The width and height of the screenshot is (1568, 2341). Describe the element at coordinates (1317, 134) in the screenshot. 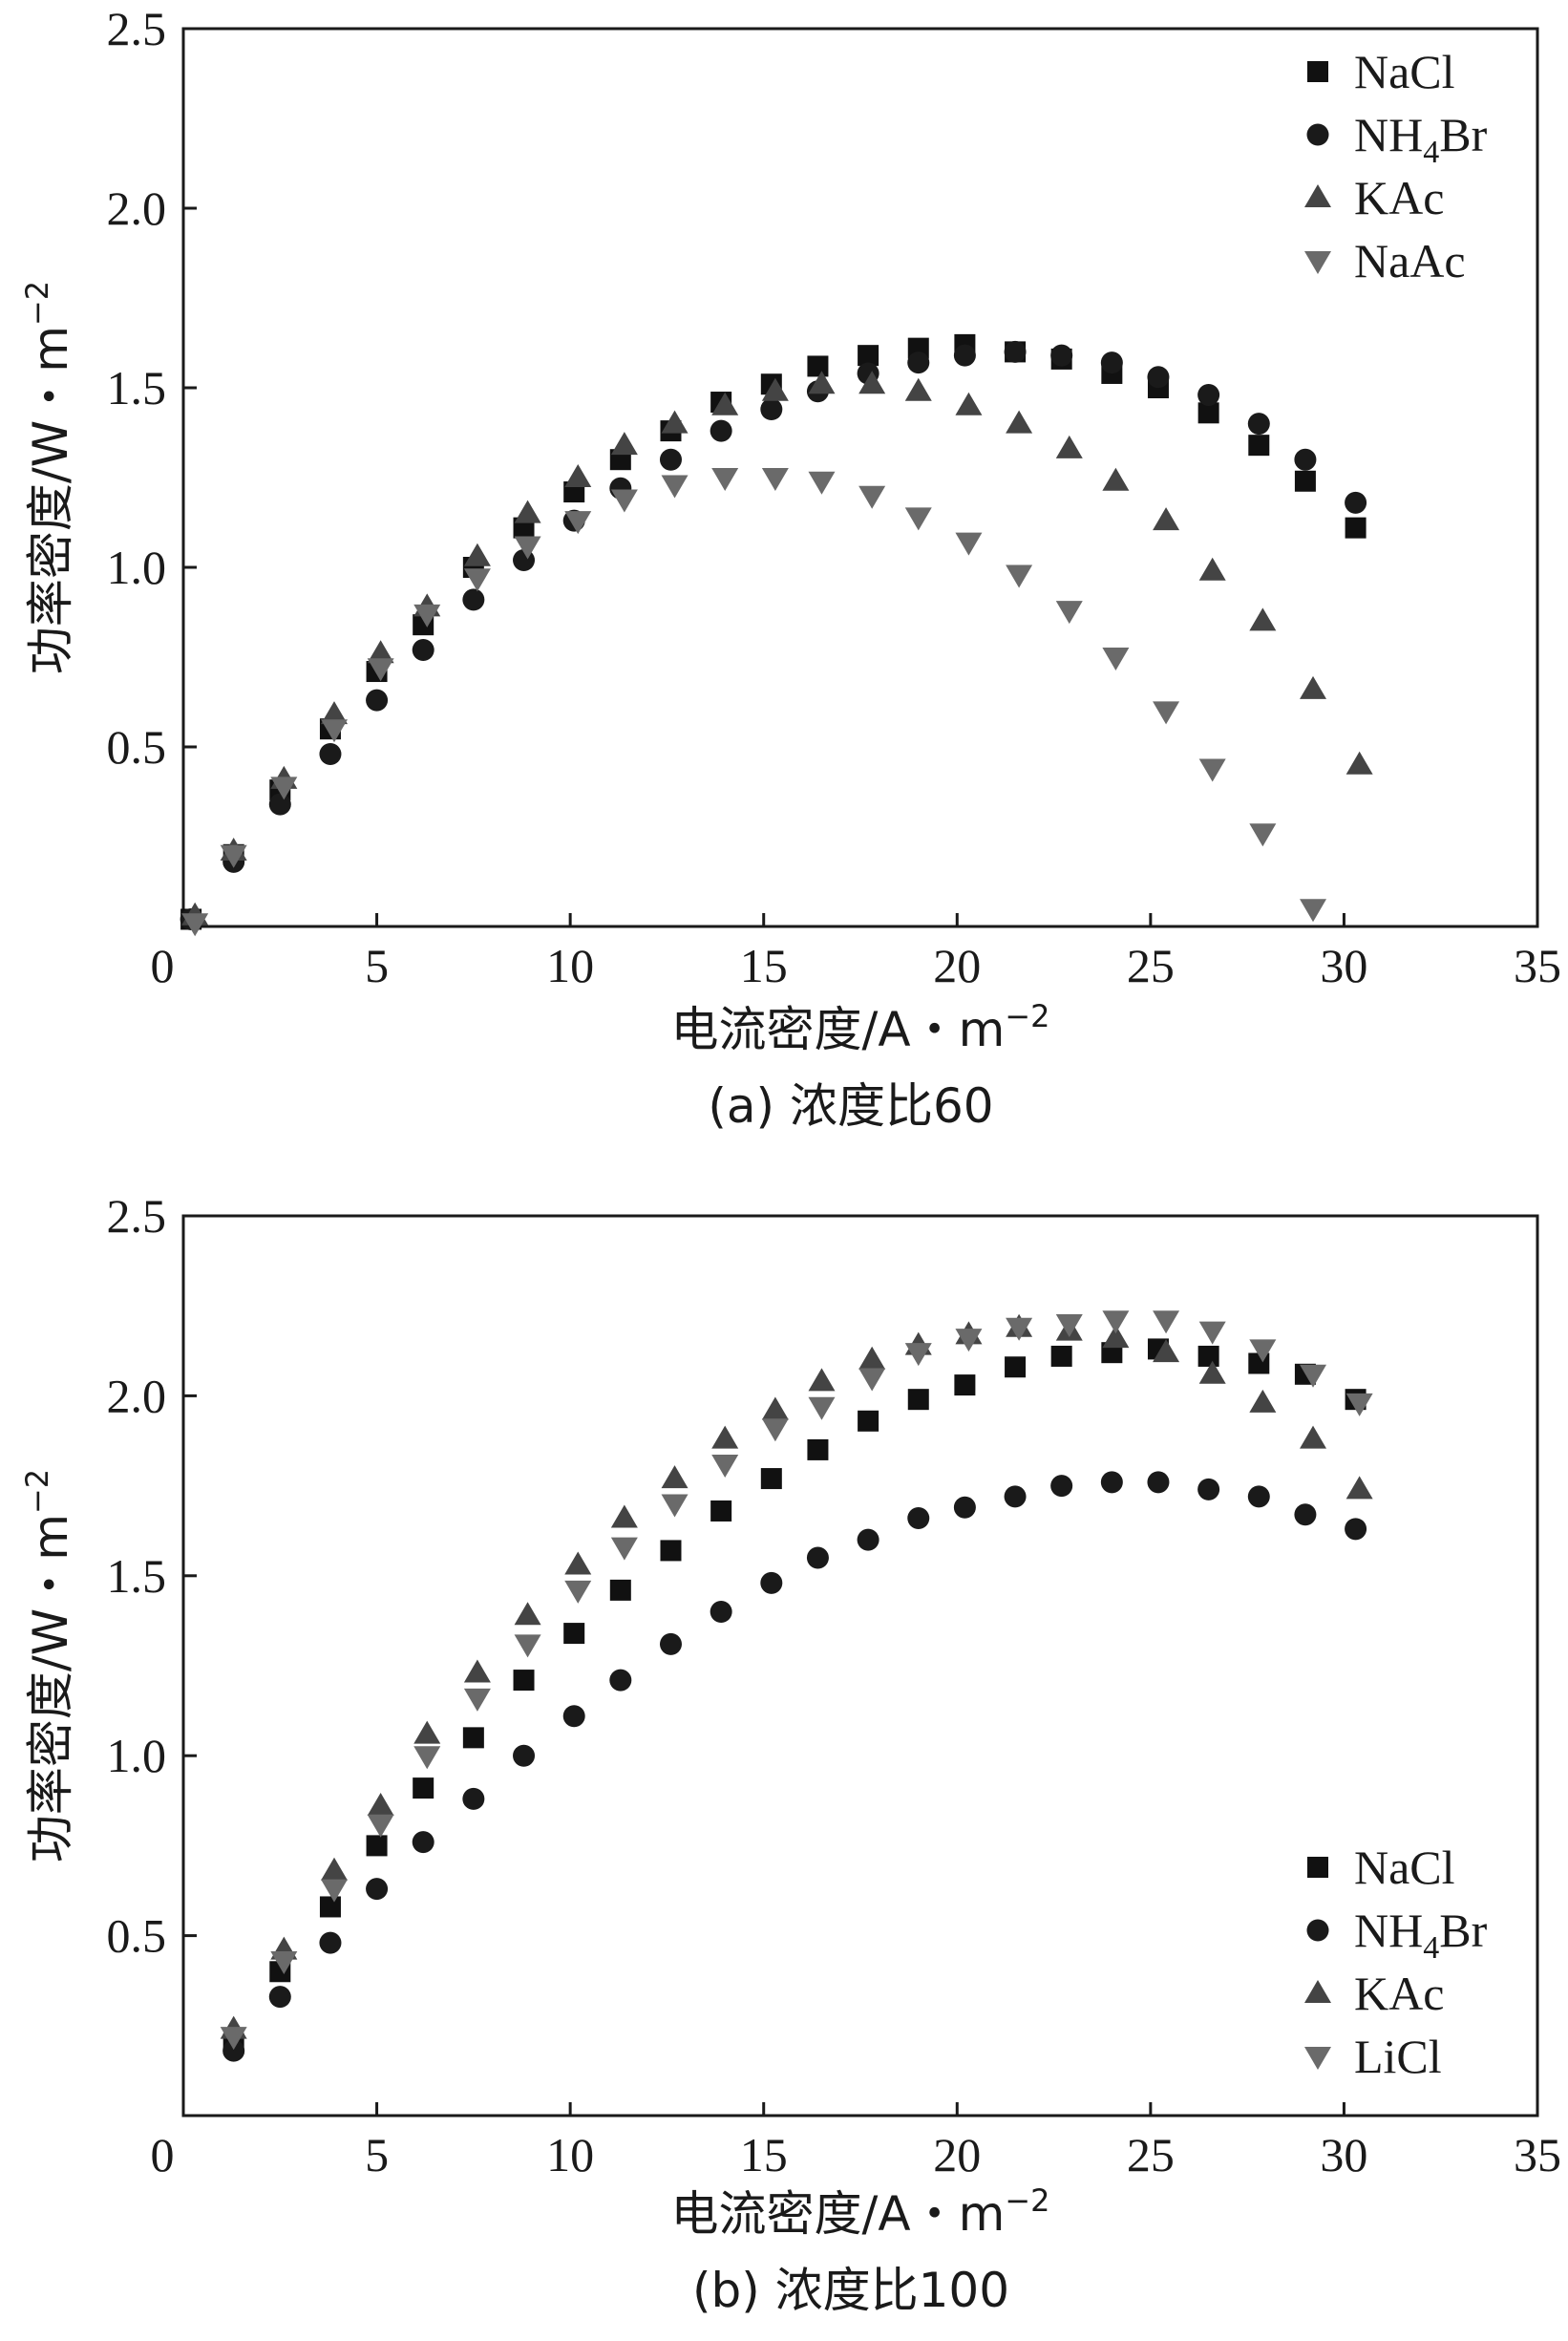

I see `panel-a-legend-marker-nh4br` at that location.